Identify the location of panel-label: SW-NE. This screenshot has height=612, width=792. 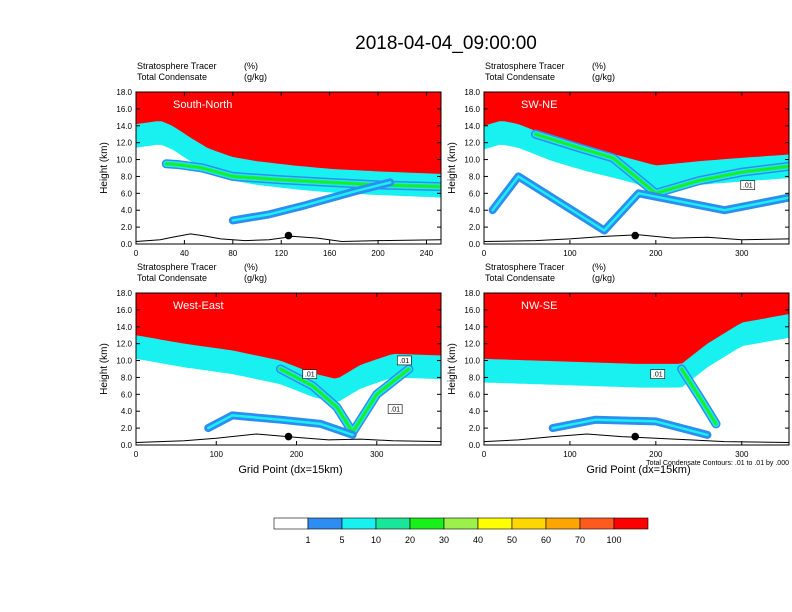
(539, 105).